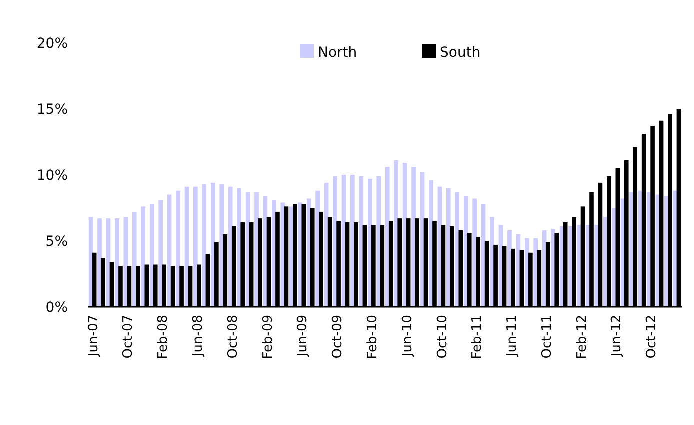  Describe the element at coordinates (198, 336) in the screenshot. I see `x-tick-label: Jun-08` at that location.